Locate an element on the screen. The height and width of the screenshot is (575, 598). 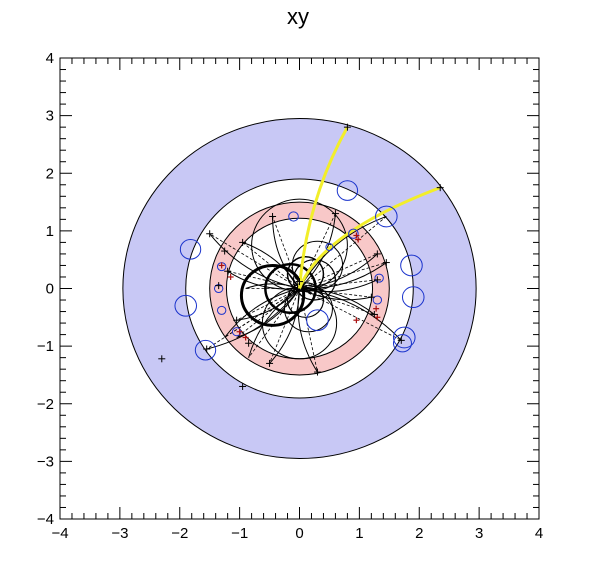
x-tick-label: 0 is located at coordinates (299, 533).